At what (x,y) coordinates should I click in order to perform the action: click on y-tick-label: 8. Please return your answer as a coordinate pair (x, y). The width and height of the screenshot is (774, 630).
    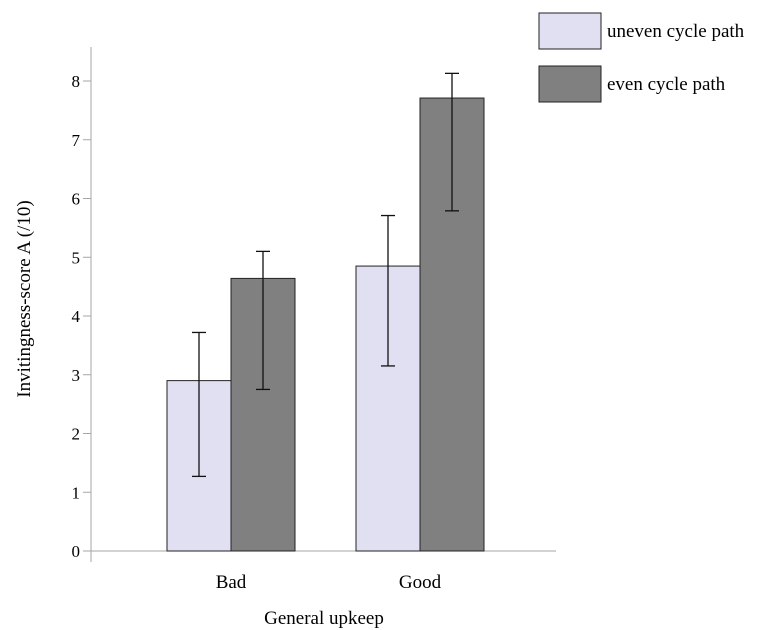
    Looking at the image, I should click on (76, 81).